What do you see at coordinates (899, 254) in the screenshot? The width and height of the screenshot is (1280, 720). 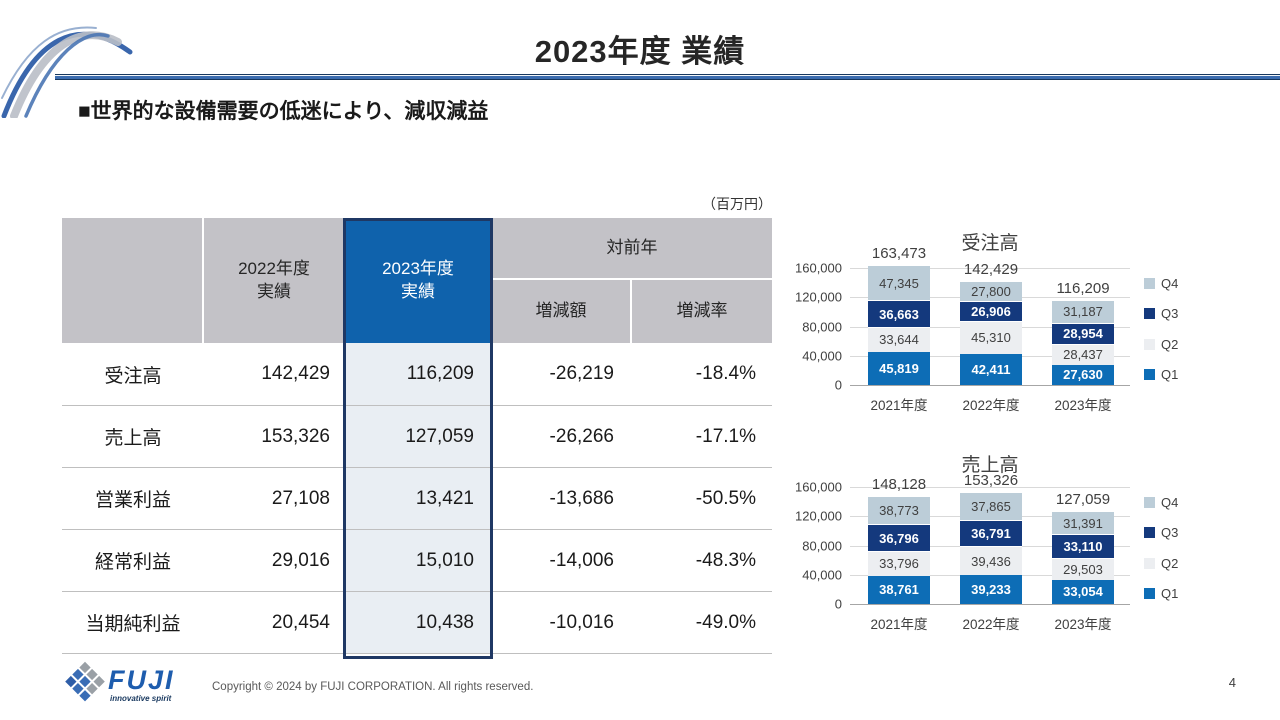 I see `bar-total-label: 163,473` at bounding box center [899, 254].